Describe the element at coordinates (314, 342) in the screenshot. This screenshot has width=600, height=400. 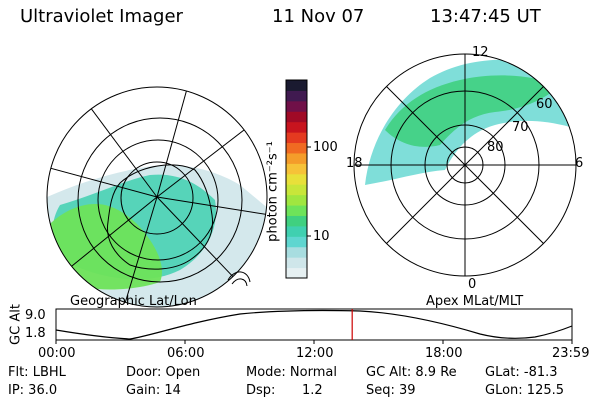
I see `altitude-xticks` at that location.